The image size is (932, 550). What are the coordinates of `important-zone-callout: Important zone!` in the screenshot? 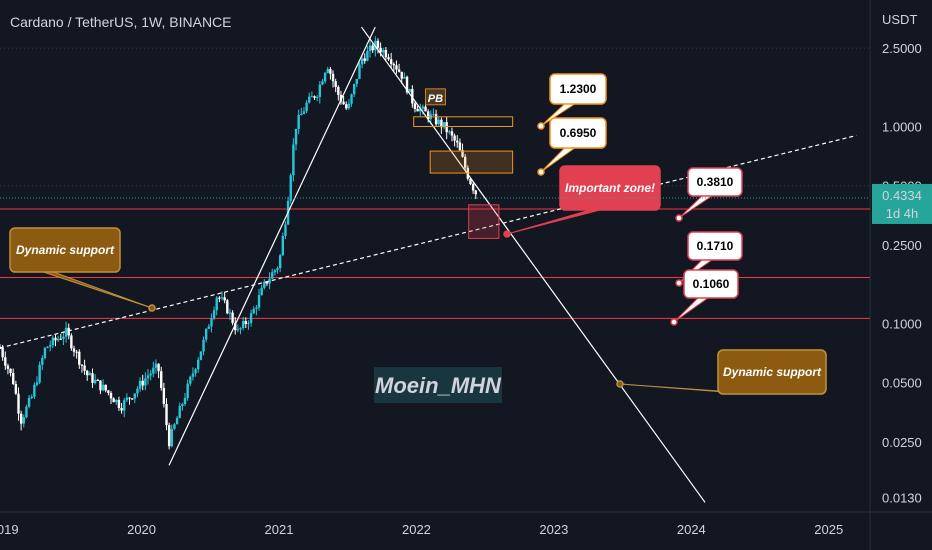 It's located at (582, 201).